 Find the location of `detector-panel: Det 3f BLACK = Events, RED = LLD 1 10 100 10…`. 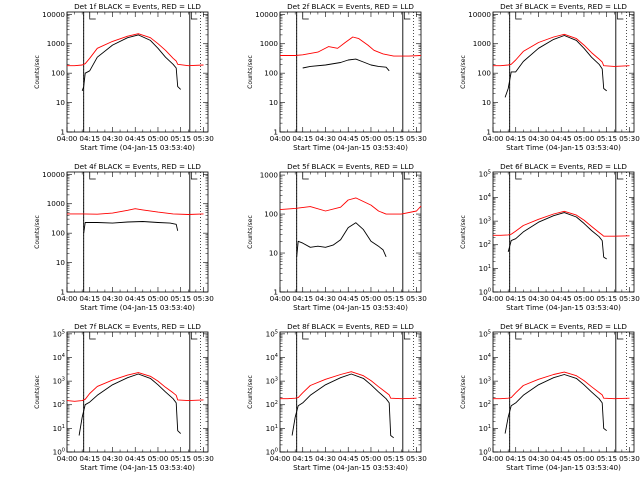

detector-panel: Det 3f BLACK = Events, RED = LLD 1 10 100 10… is located at coordinates (550, 77).